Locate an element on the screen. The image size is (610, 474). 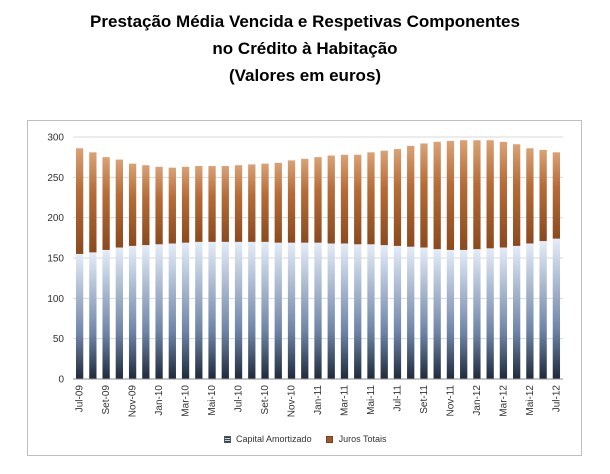
x-tick-label: Mai-10 is located at coordinates (212, 400).